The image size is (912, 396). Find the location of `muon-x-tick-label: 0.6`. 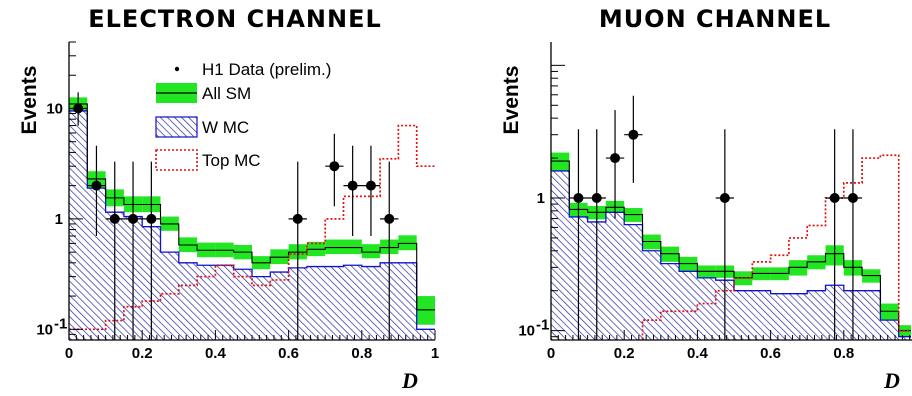

muon-x-tick-label: 0.6 is located at coordinates (770, 353).